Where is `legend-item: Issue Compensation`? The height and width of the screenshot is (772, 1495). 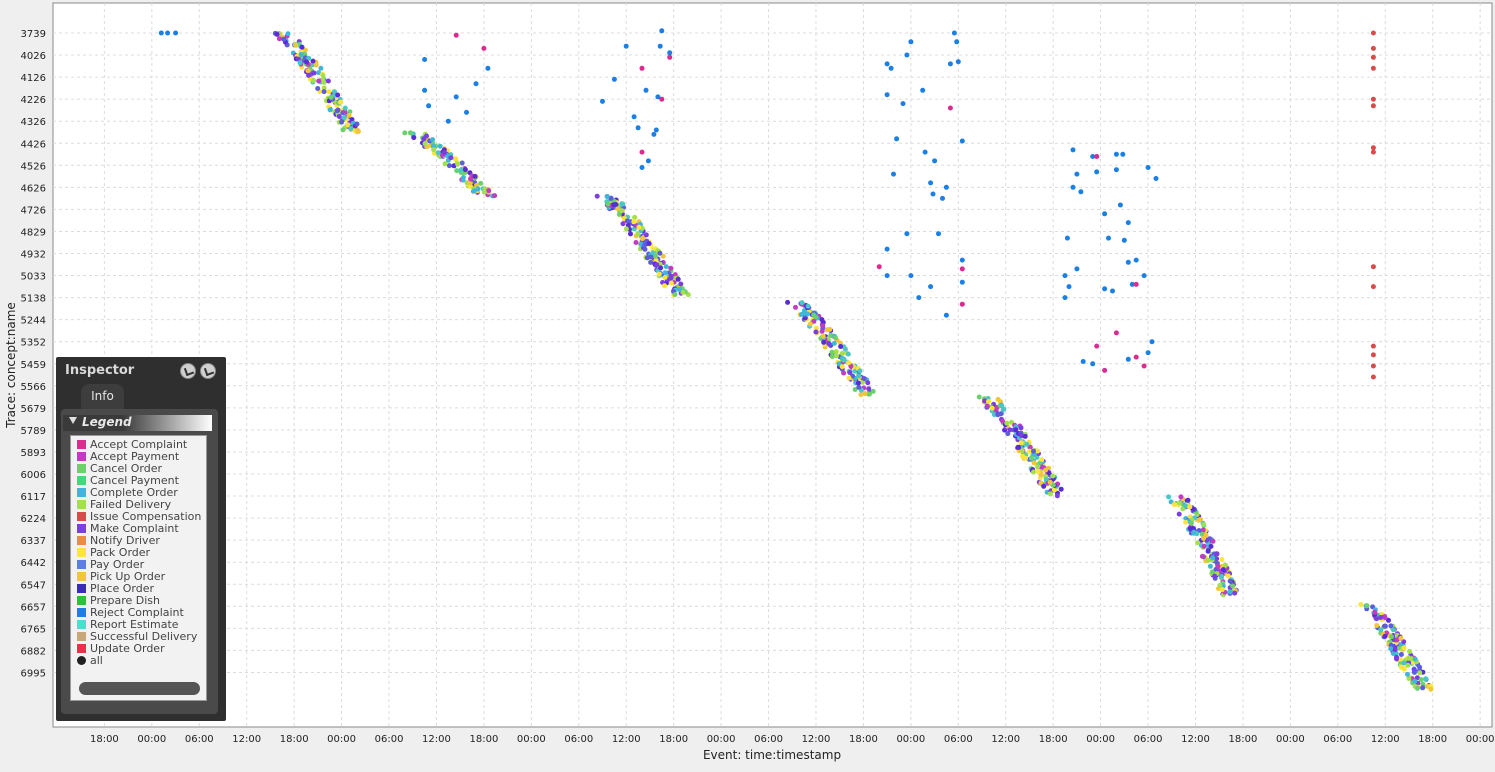
legend-item: Issue Compensation is located at coordinates (142, 517).